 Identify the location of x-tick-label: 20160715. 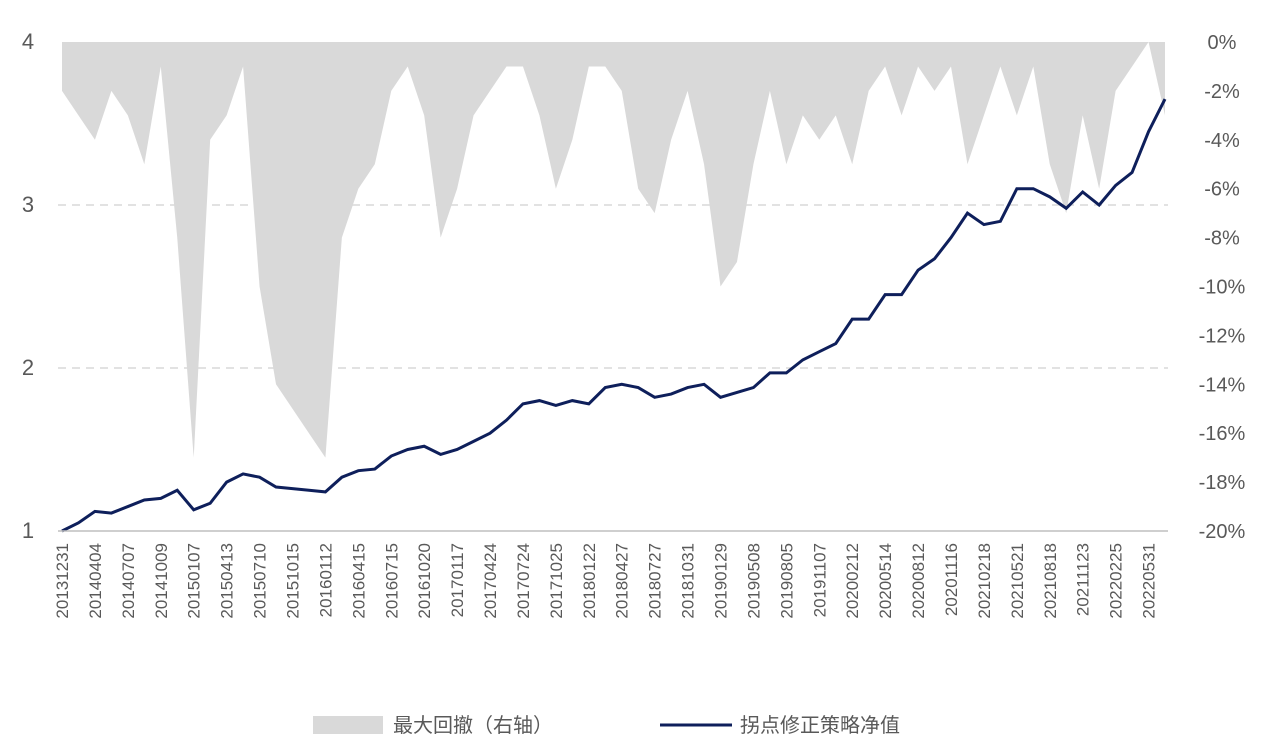
(391, 581).